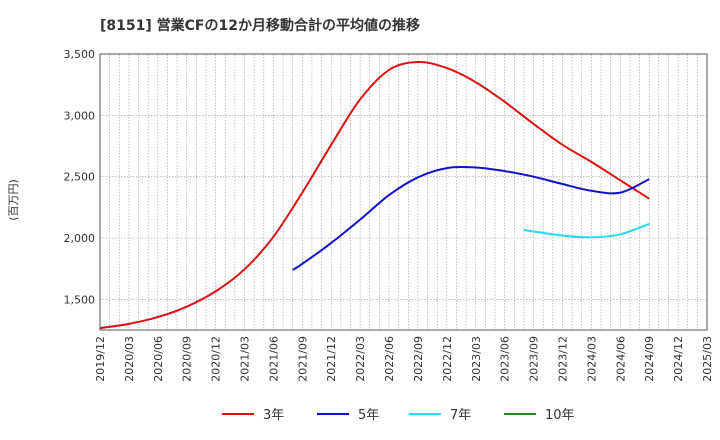 This screenshot has height=440, width=720. What do you see at coordinates (447, 359) in the screenshot?
I see `x-tick-label: 2022/12` at bounding box center [447, 359].